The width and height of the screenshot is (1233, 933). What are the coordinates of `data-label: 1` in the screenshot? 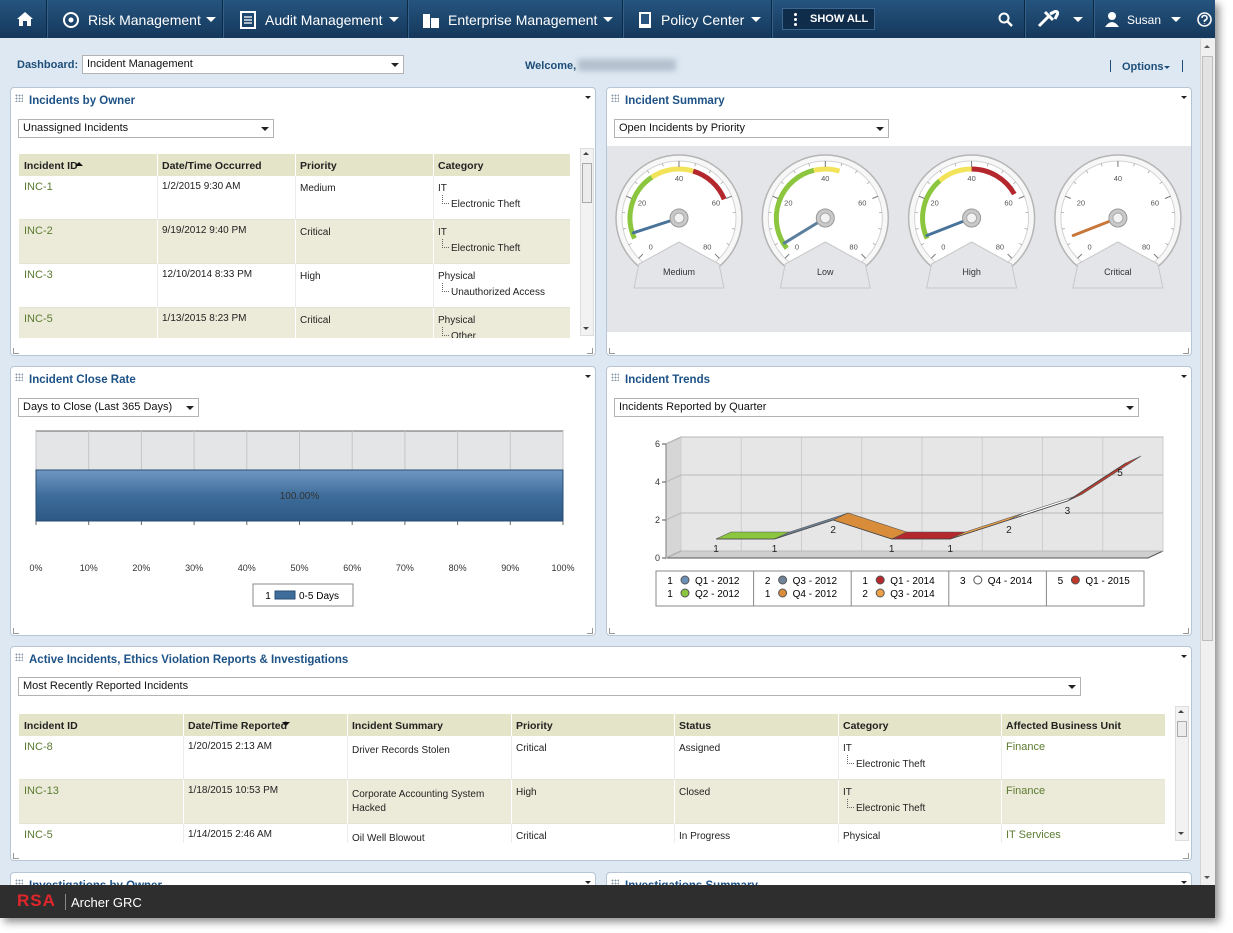 It's located at (775, 549).